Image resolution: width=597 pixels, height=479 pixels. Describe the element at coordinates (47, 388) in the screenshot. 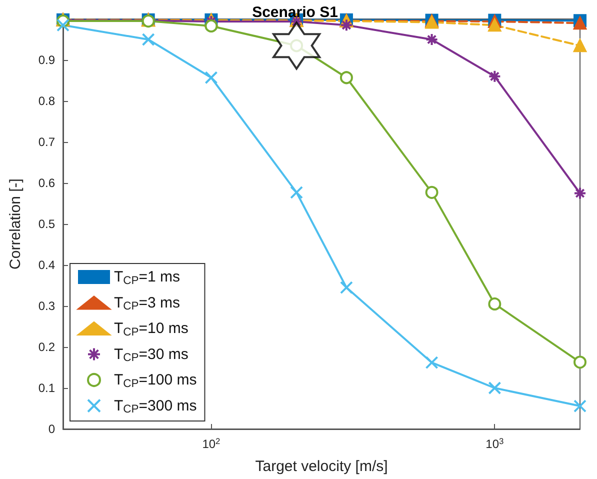

I see `y-tick-label: 0.1` at that location.